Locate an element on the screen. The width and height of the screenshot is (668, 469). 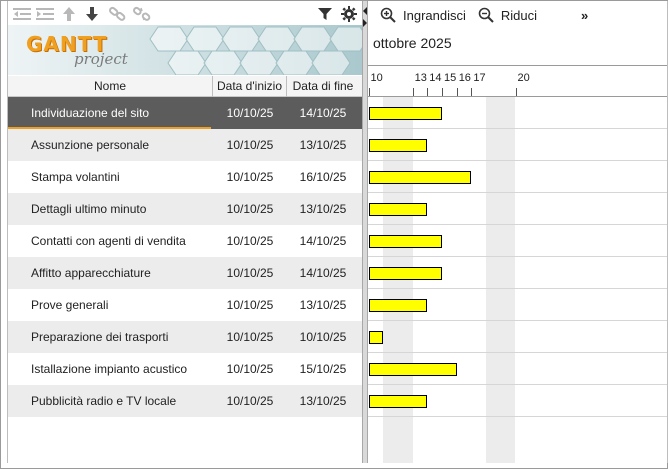
collapse-left-icon is located at coordinates (365, 11).